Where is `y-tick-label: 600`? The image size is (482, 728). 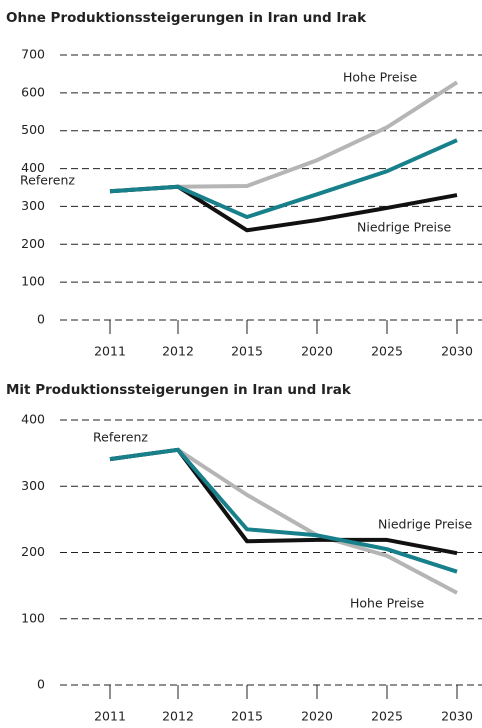 y-tick-label: 600 is located at coordinates (33, 91).